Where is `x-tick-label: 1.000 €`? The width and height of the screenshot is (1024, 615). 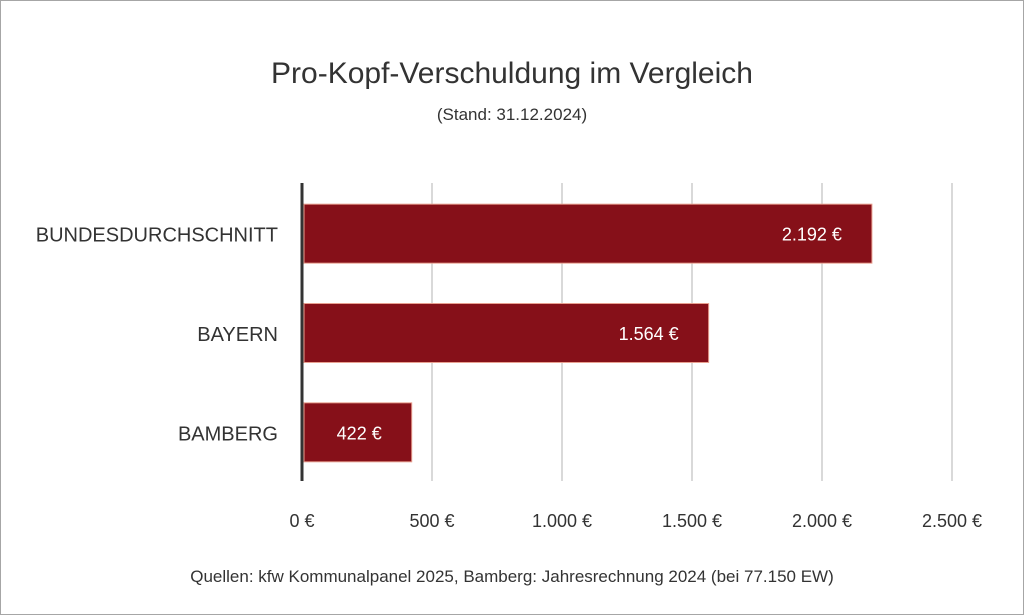
x-tick-label: 1.000 € is located at coordinates (562, 521).